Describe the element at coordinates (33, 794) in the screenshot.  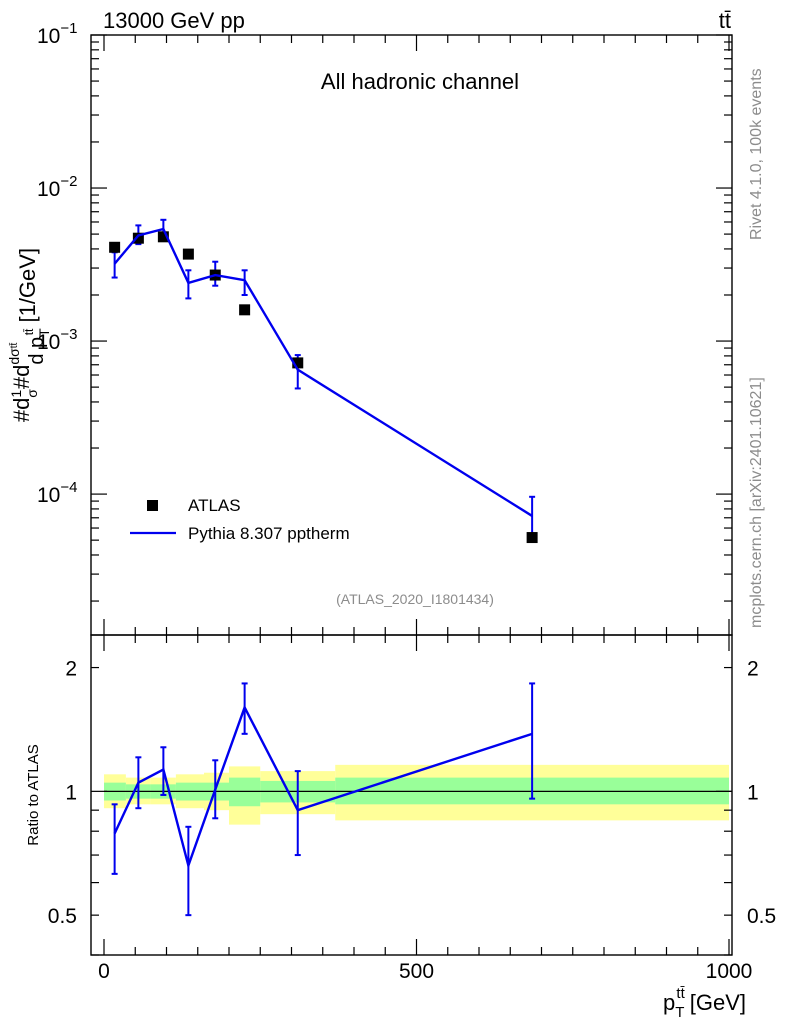
I see `ratio-ylabel: Ratio to ATLAS` at that location.